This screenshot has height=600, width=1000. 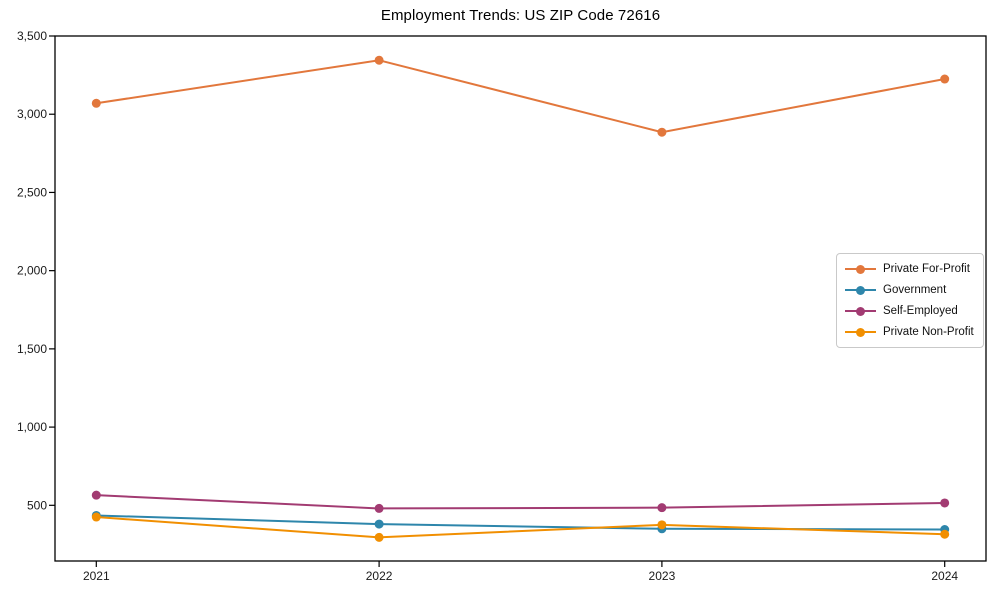 I want to click on legend-item: Private For-Profit, so click(x=909, y=269).